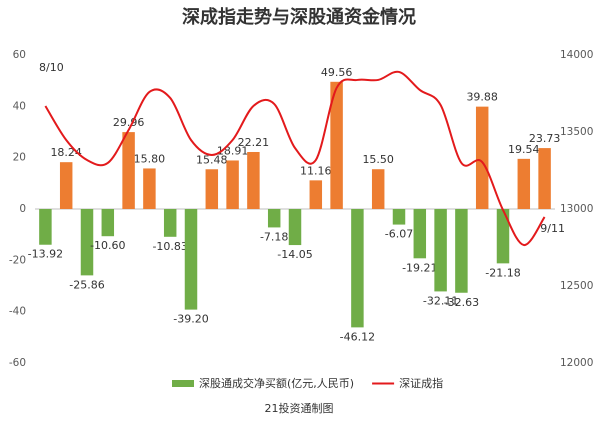 The height and width of the screenshot is (429, 598). What do you see at coordinates (17, 260) in the screenshot?
I see `y-tick-label: -20` at bounding box center [17, 260].